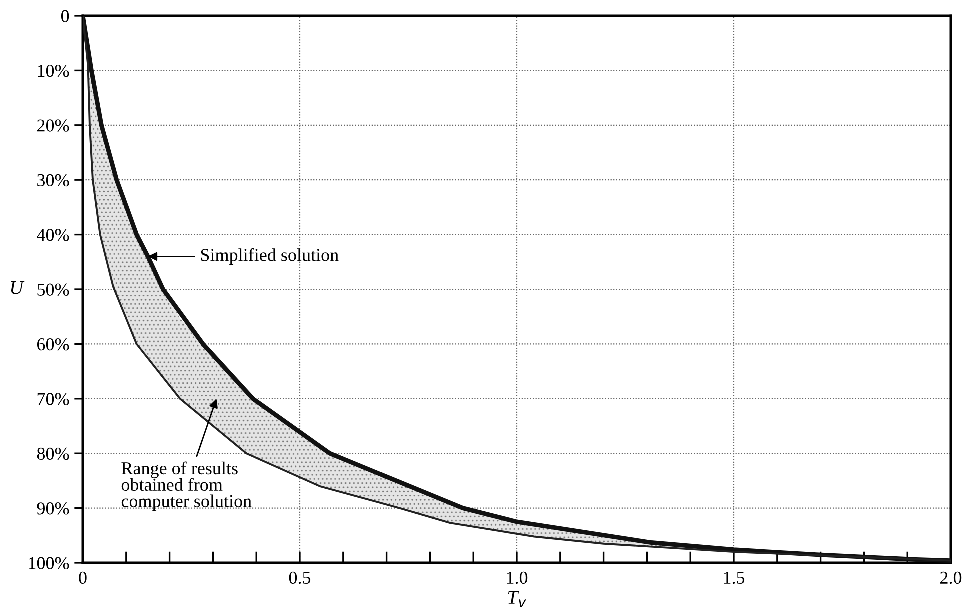 Image resolution: width=971 pixels, height=615 pixels. What do you see at coordinates (49, 563) in the screenshot?
I see `y-tick-label: 100%` at bounding box center [49, 563].